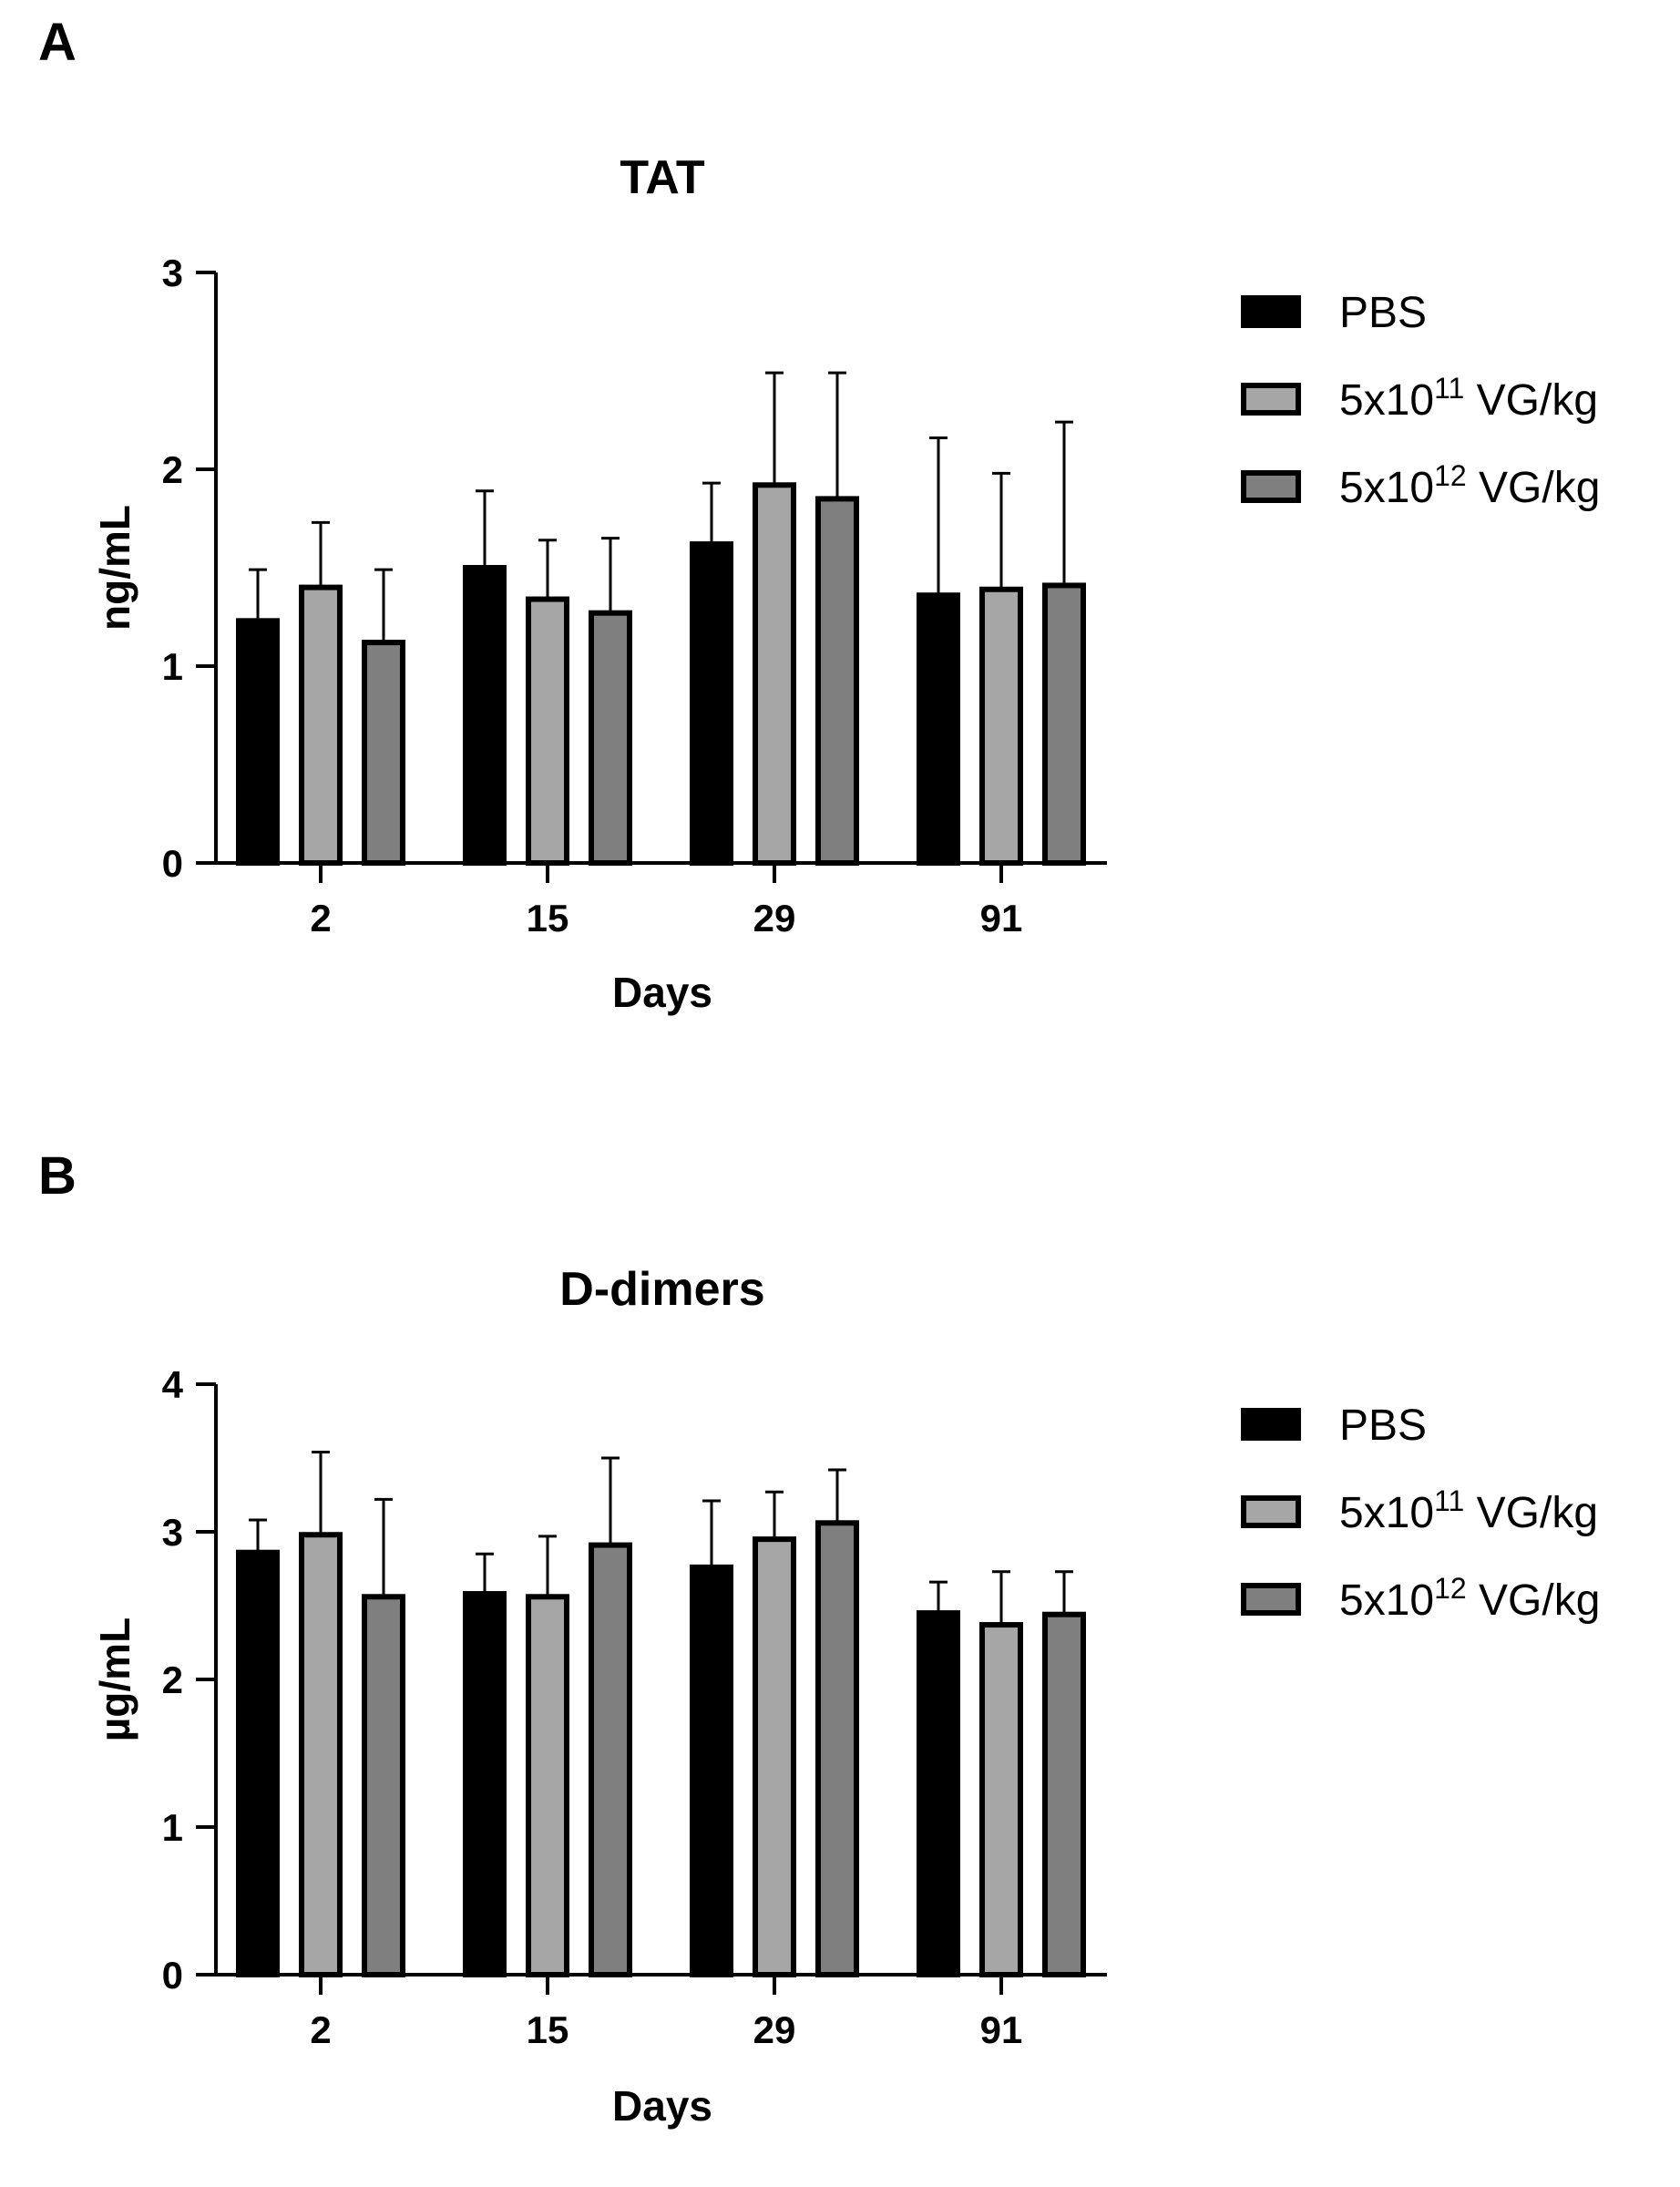 This screenshot has width=1680, height=2187. I want to click on legend-d-dimers: PBS 5x1011 VG/kg 5x1012 VG/kg, so click(1420, 1513).